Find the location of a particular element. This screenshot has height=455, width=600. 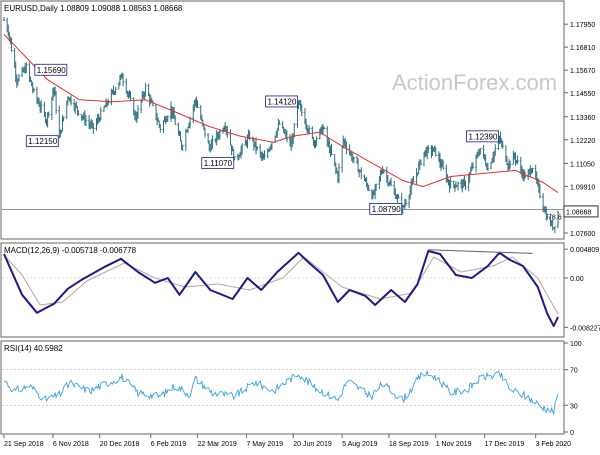

price-annotation-label: 1.12390 is located at coordinates (483, 136).